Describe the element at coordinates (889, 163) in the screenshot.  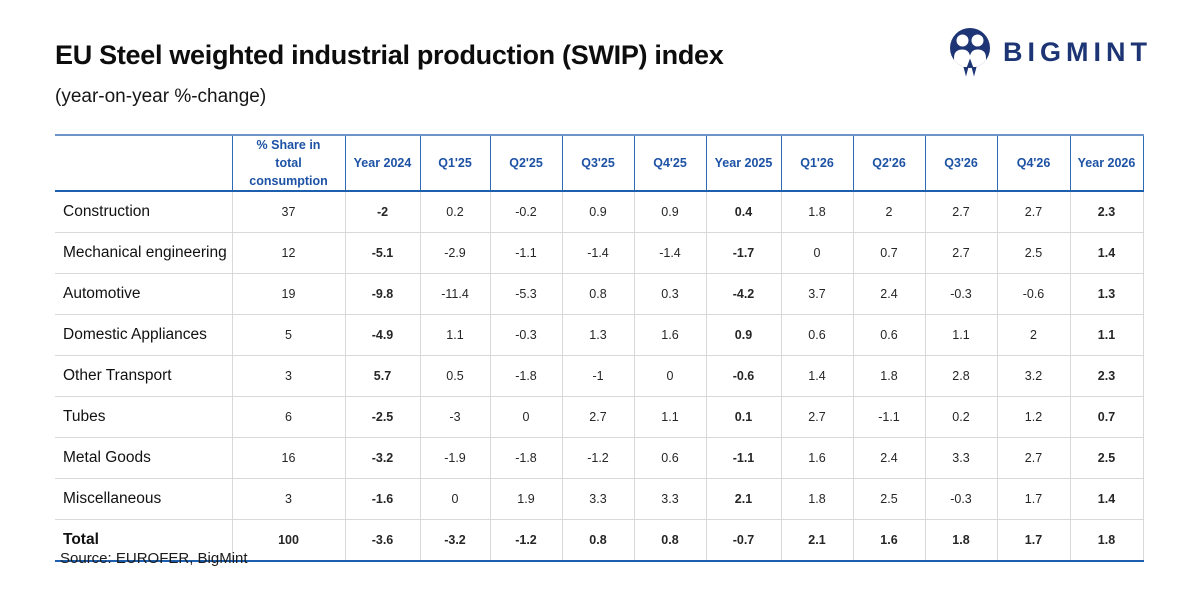
I see `column-header: Q2'26` at that location.